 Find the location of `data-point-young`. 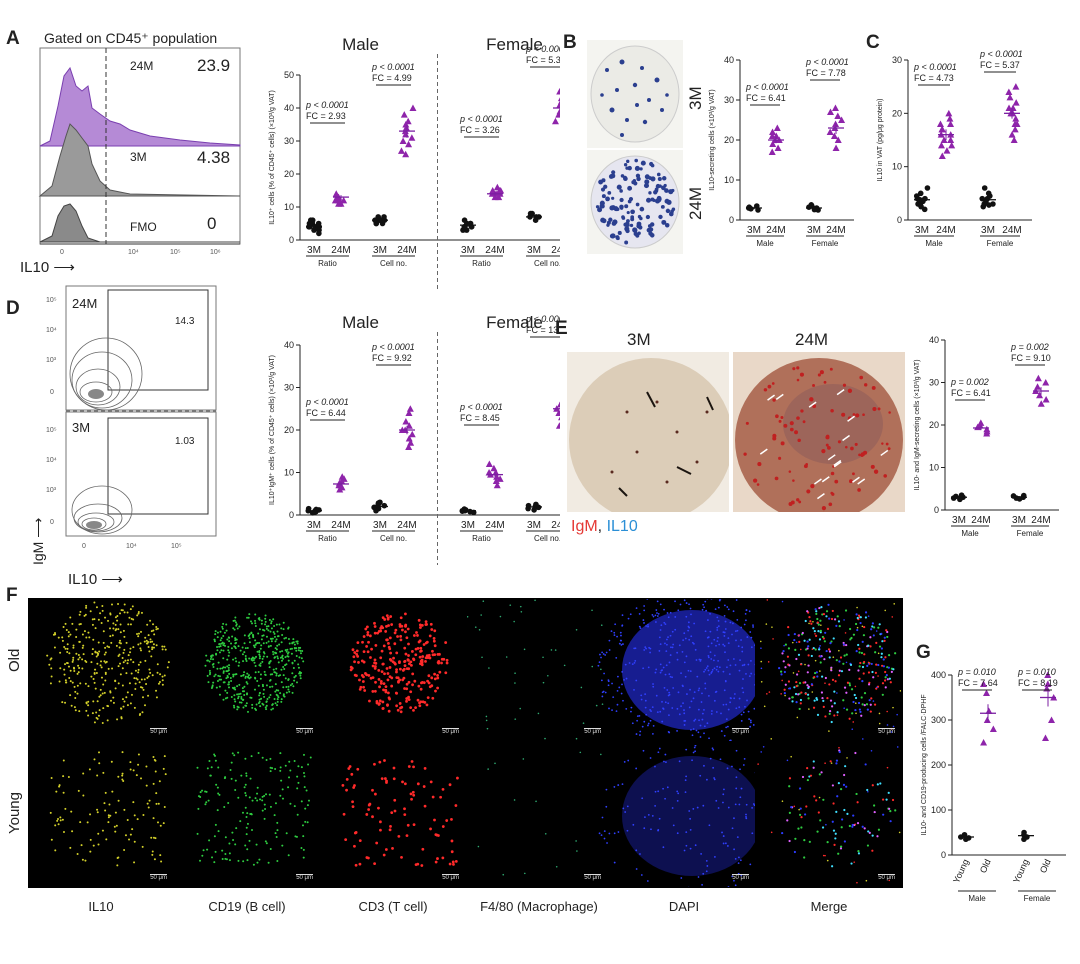

data-point-young is located at coordinates (319, 233).